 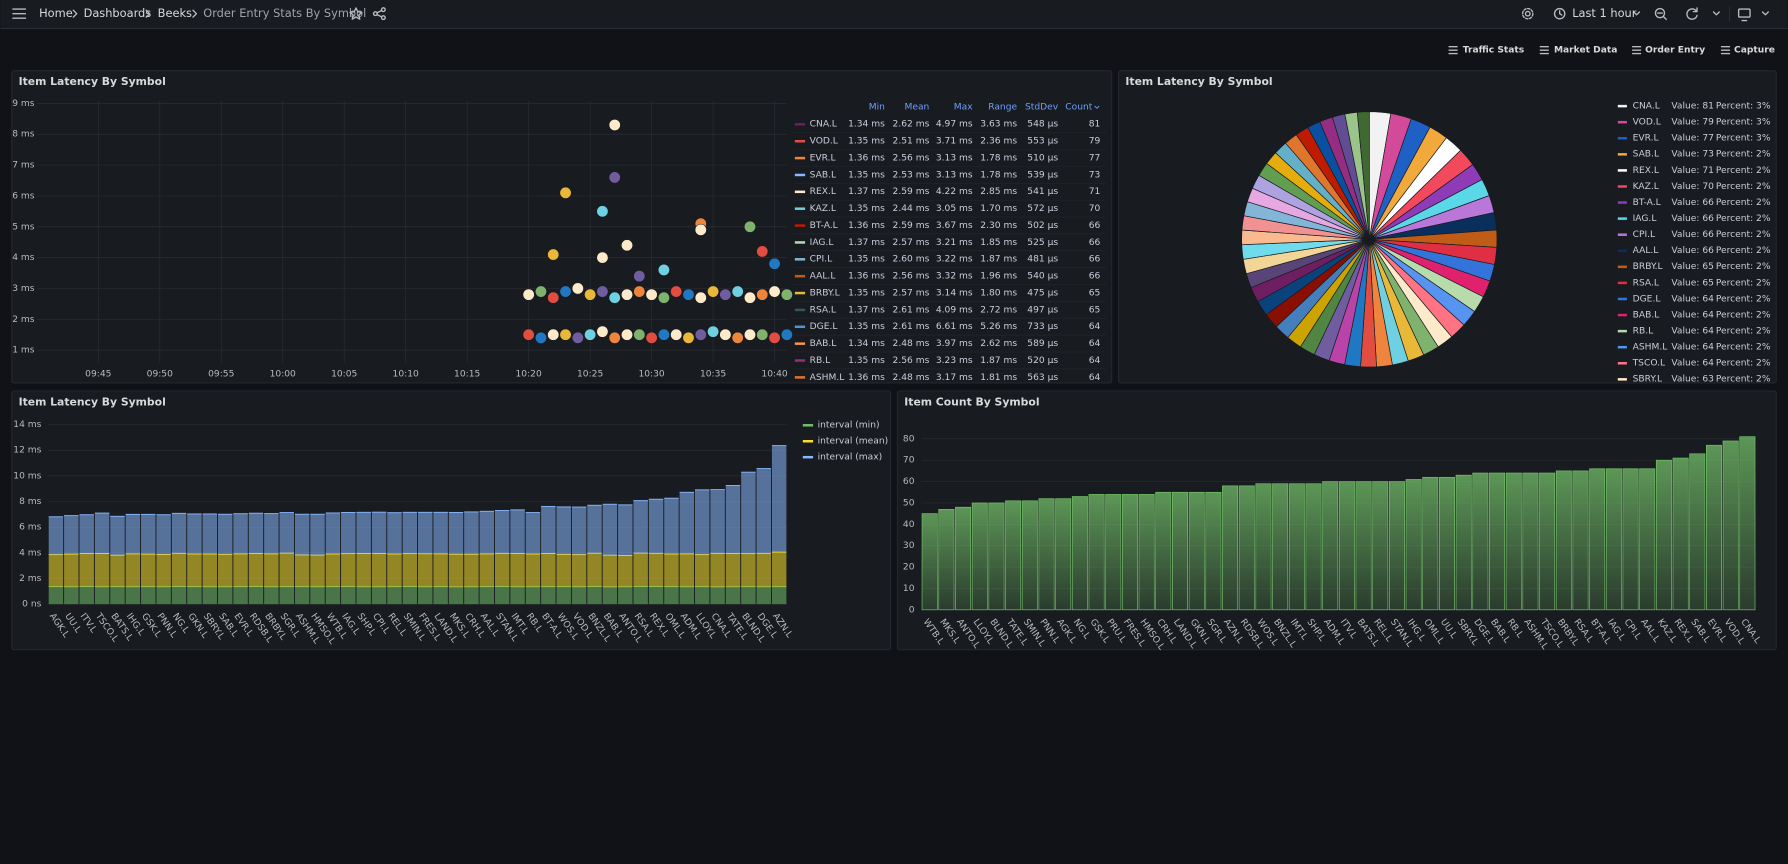 What do you see at coordinates (1095, 209) in the screenshot?
I see `table-cell: 70` at bounding box center [1095, 209].